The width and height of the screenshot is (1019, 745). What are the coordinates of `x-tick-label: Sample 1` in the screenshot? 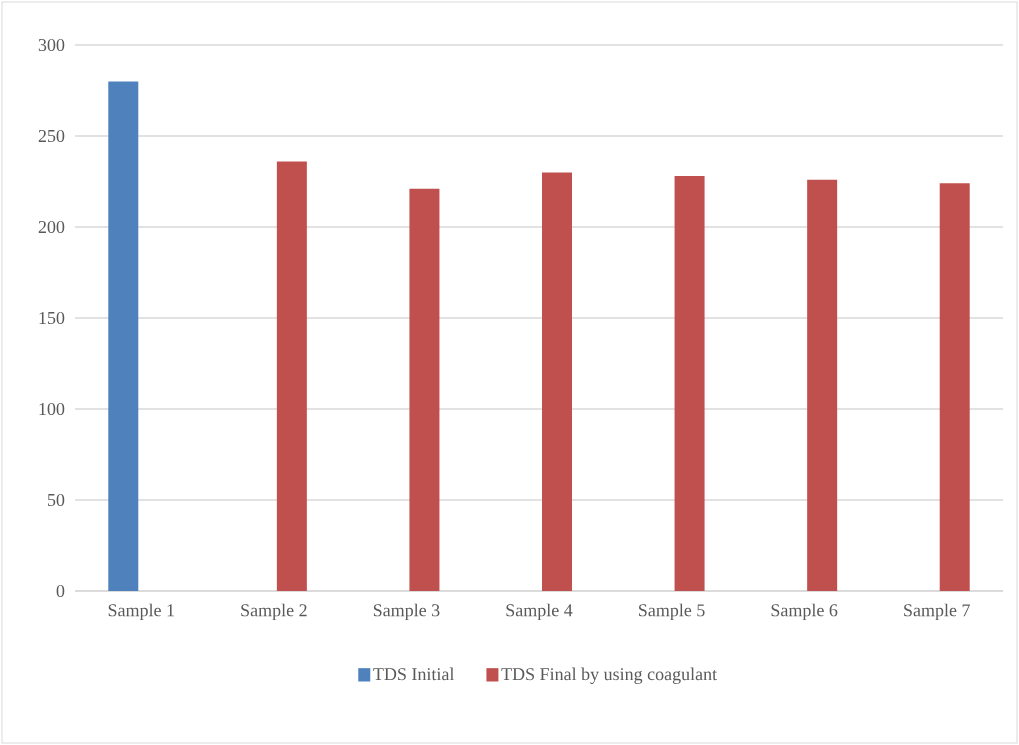 It's located at (141, 612).